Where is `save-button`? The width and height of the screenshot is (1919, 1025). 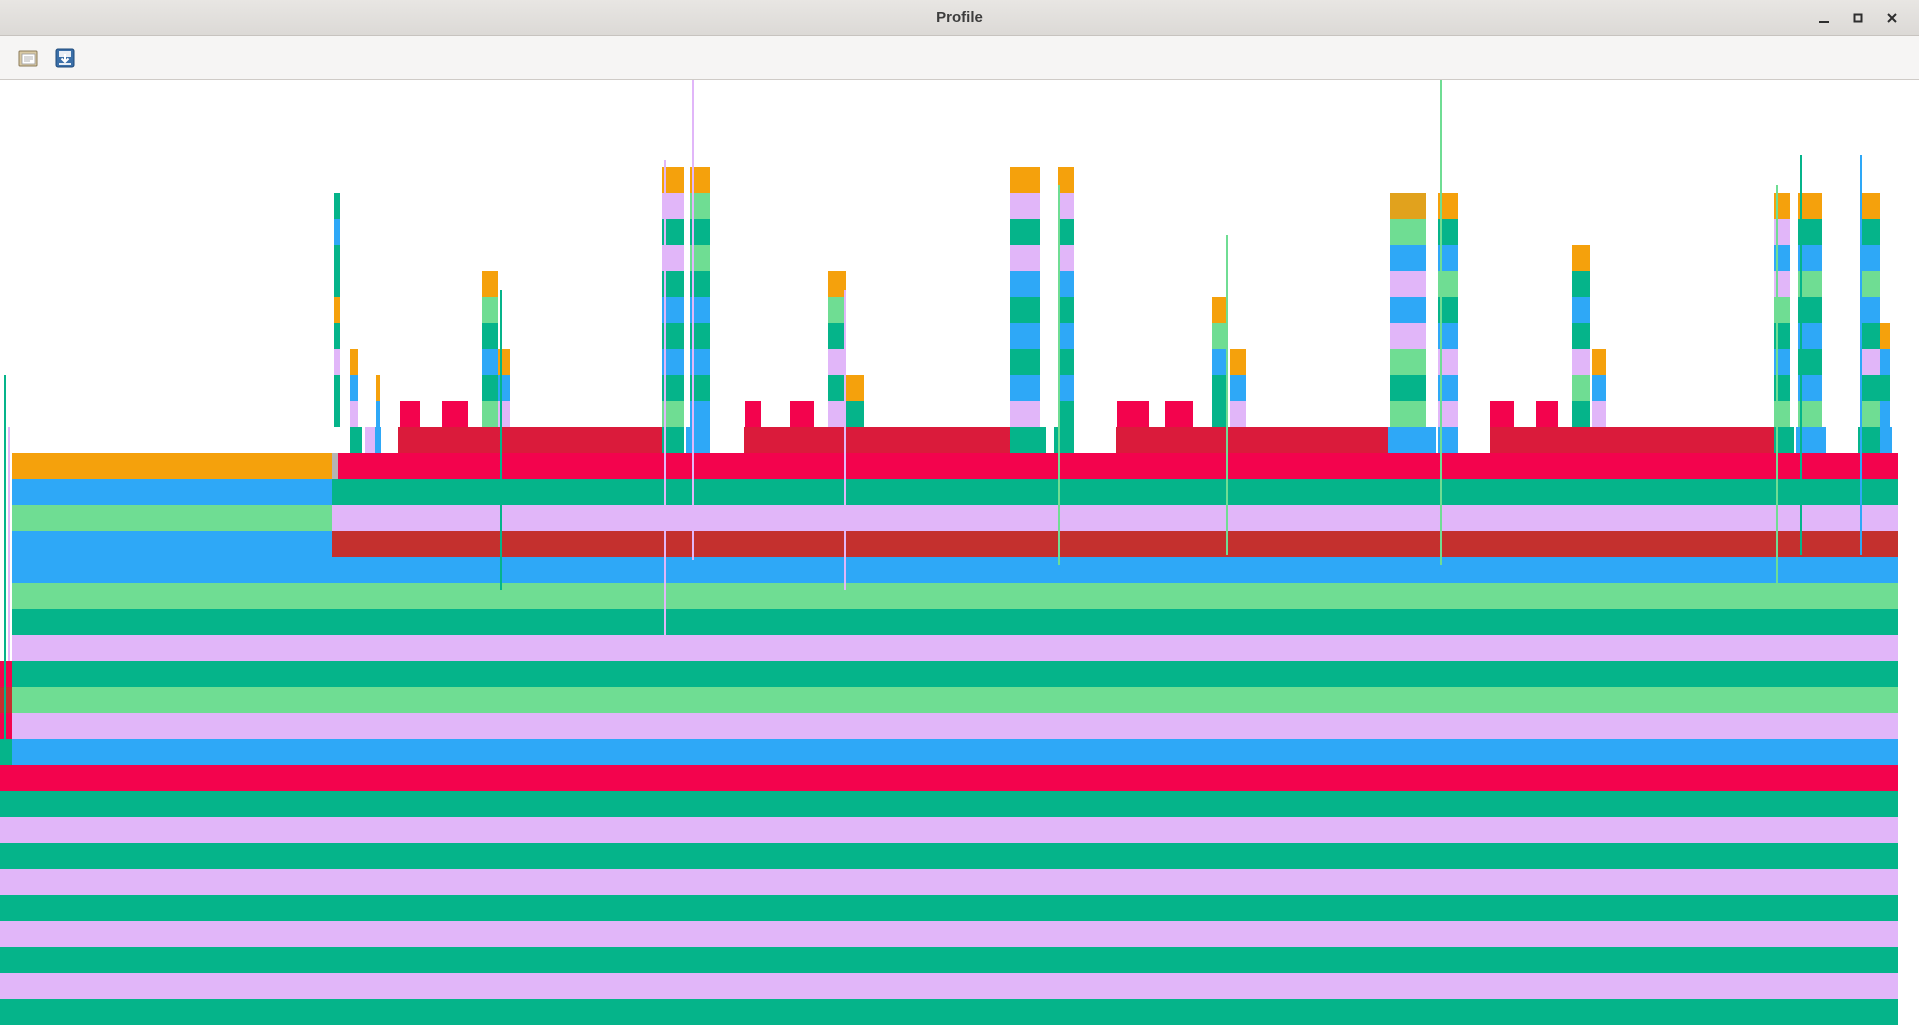
save-button is located at coordinates (65, 58).